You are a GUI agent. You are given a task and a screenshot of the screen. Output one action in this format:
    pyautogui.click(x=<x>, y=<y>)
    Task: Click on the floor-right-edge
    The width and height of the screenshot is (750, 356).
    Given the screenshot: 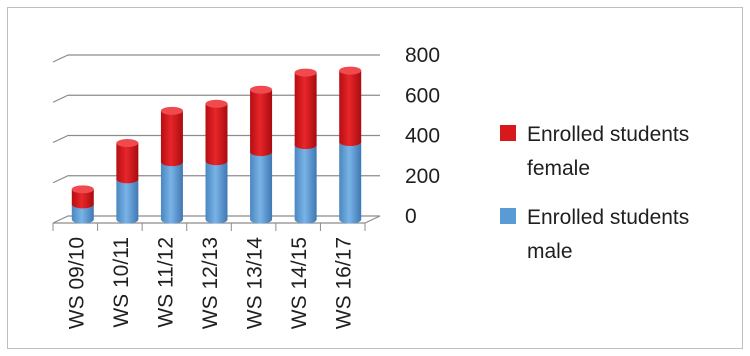 What is the action you would take?
    pyautogui.click(x=372, y=219)
    